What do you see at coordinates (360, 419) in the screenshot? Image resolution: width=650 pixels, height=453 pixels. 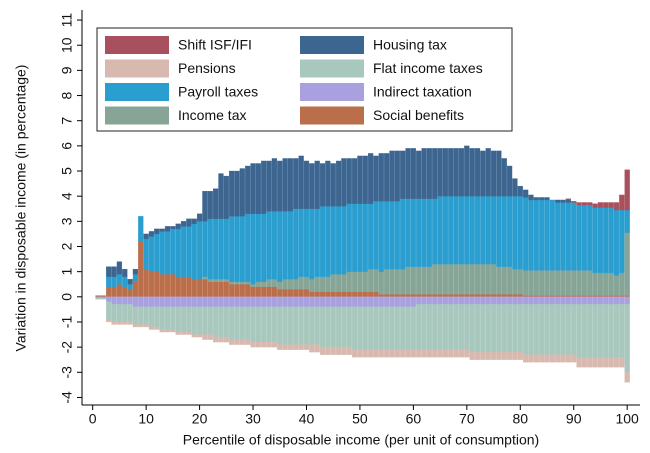 I see `x-tick-label: 50` at bounding box center [360, 419].